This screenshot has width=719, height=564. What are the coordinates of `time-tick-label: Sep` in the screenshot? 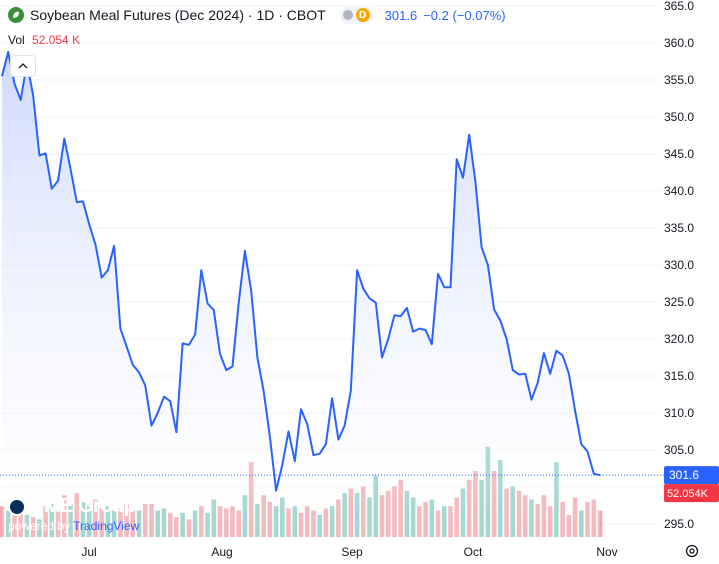 It's located at (352, 552).